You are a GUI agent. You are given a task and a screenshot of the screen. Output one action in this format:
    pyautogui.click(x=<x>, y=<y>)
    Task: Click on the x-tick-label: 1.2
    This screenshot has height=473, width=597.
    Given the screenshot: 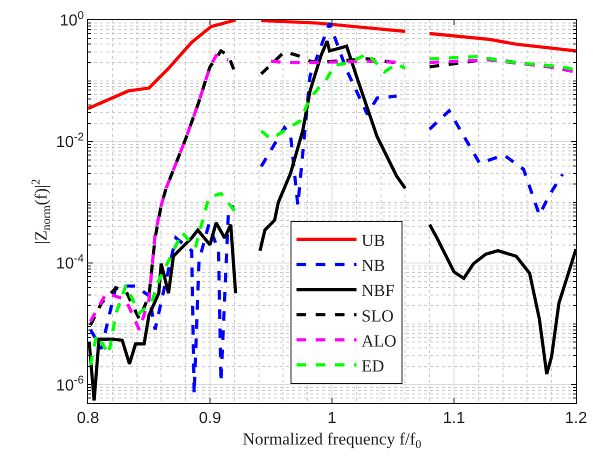 What is the action you would take?
    pyautogui.click(x=576, y=419)
    